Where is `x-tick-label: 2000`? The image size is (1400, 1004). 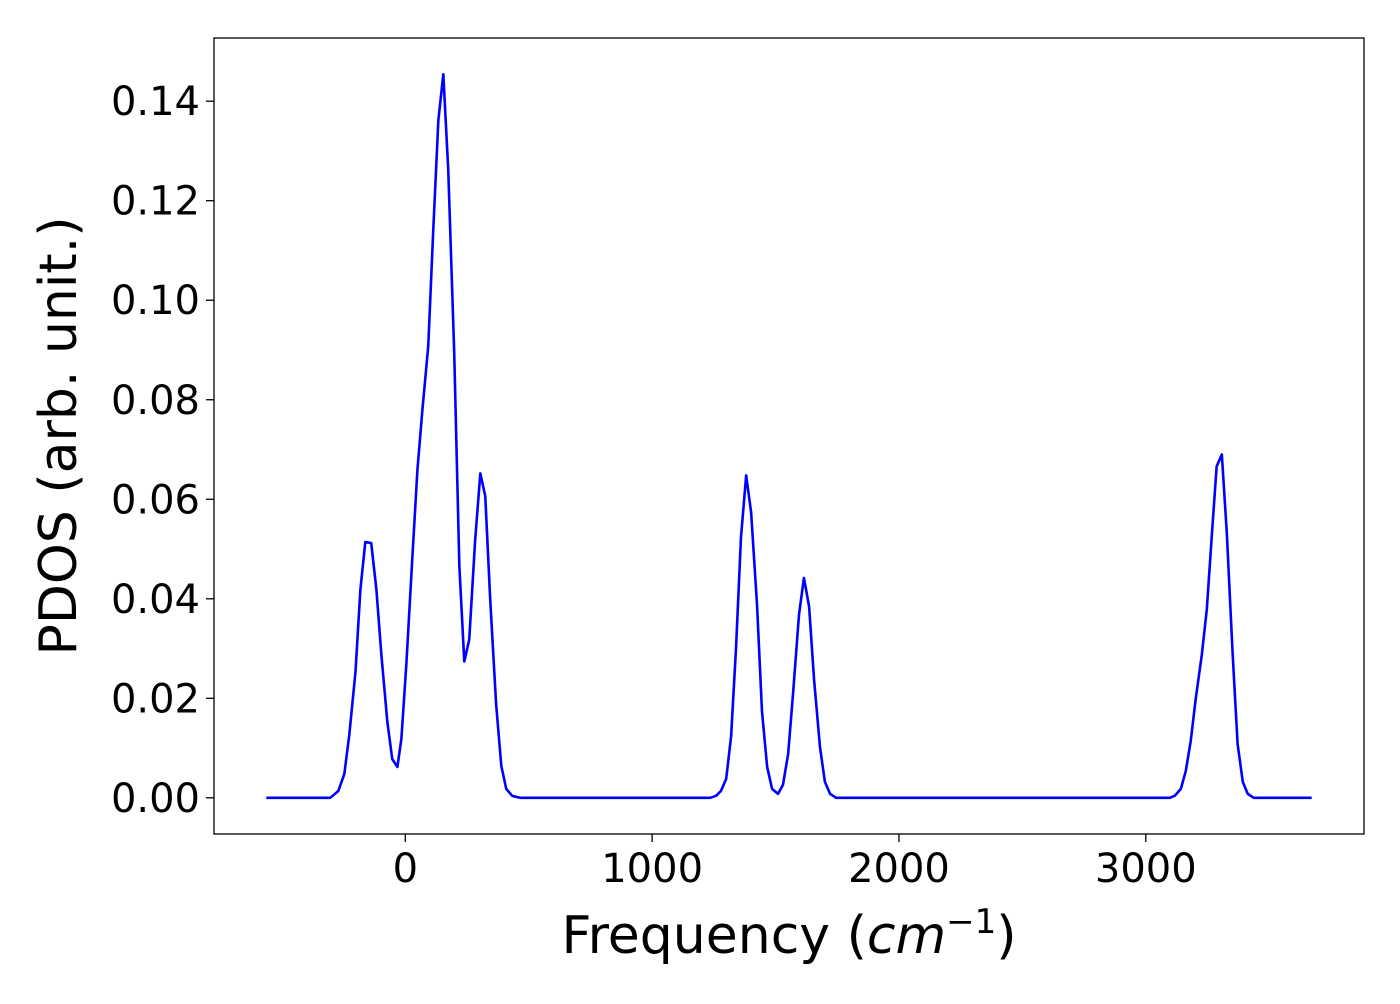 x-tick-label: 2000 is located at coordinates (899, 869).